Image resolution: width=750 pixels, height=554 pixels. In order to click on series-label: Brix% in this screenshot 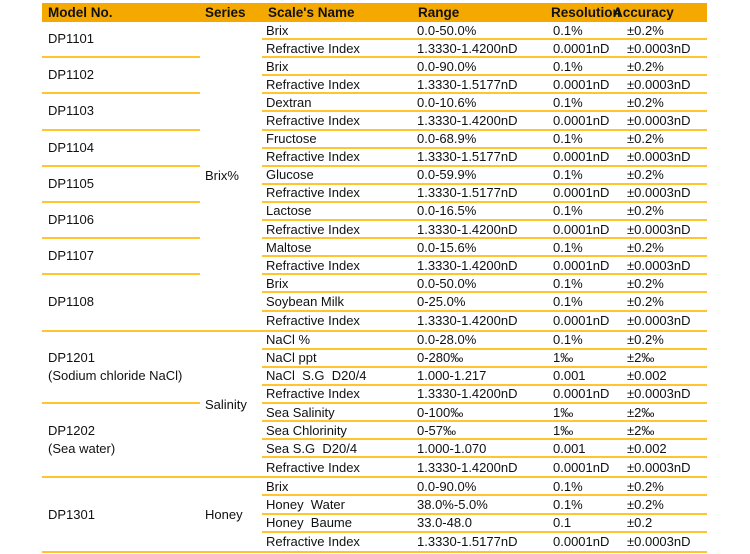, I will do `click(222, 176)`.